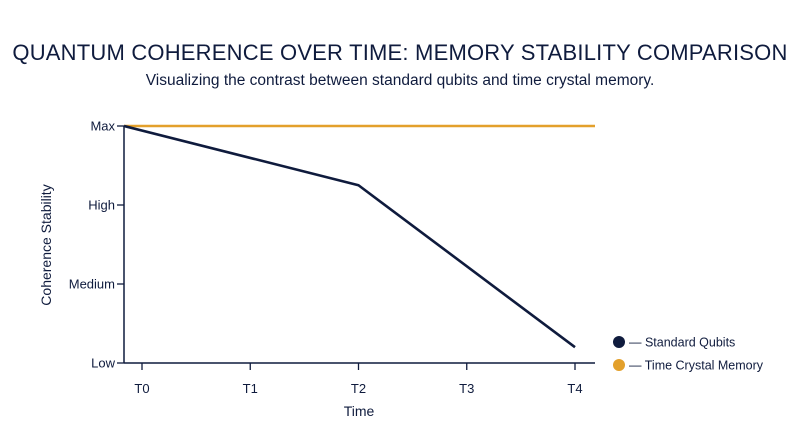 This screenshot has width=800, height=447. Describe the element at coordinates (92, 284) in the screenshot. I see `y-tick-label: Medium` at that location.